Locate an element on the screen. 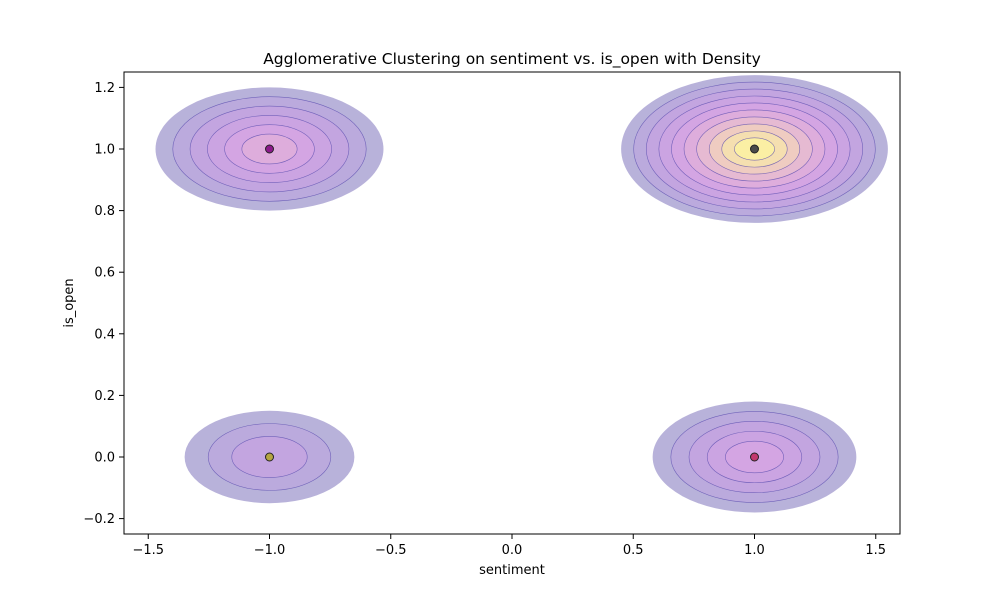 This screenshot has height=600, width=1000. y-tick-label: −0.2 is located at coordinates (99, 519).